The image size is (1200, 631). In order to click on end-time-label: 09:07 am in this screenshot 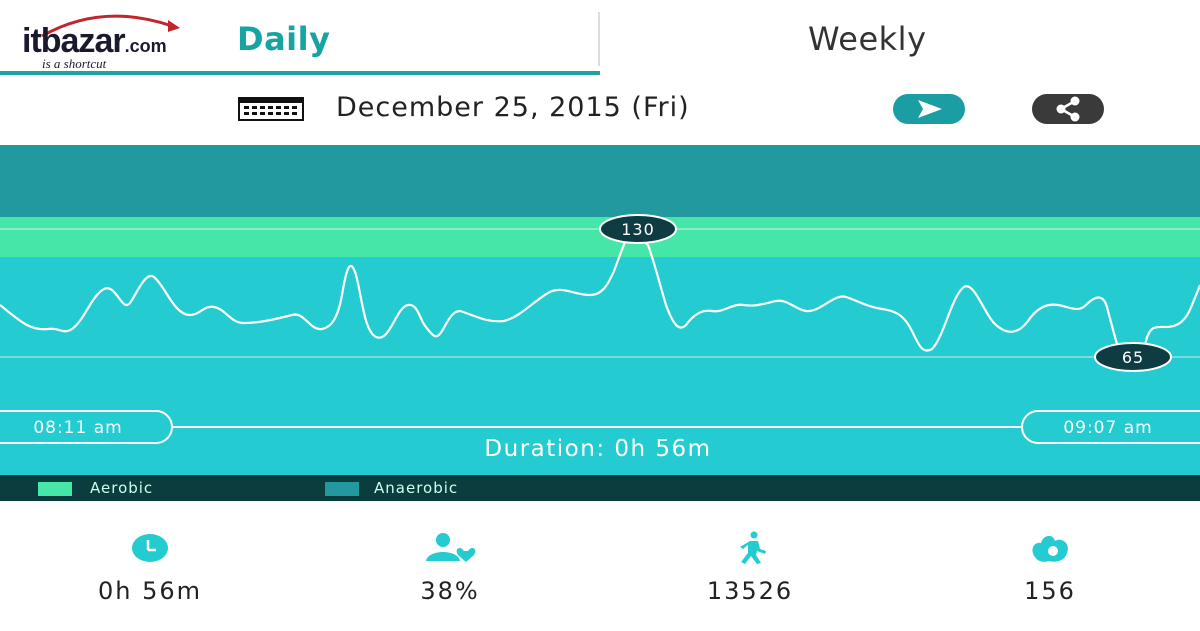, I will do `click(1107, 428)`.